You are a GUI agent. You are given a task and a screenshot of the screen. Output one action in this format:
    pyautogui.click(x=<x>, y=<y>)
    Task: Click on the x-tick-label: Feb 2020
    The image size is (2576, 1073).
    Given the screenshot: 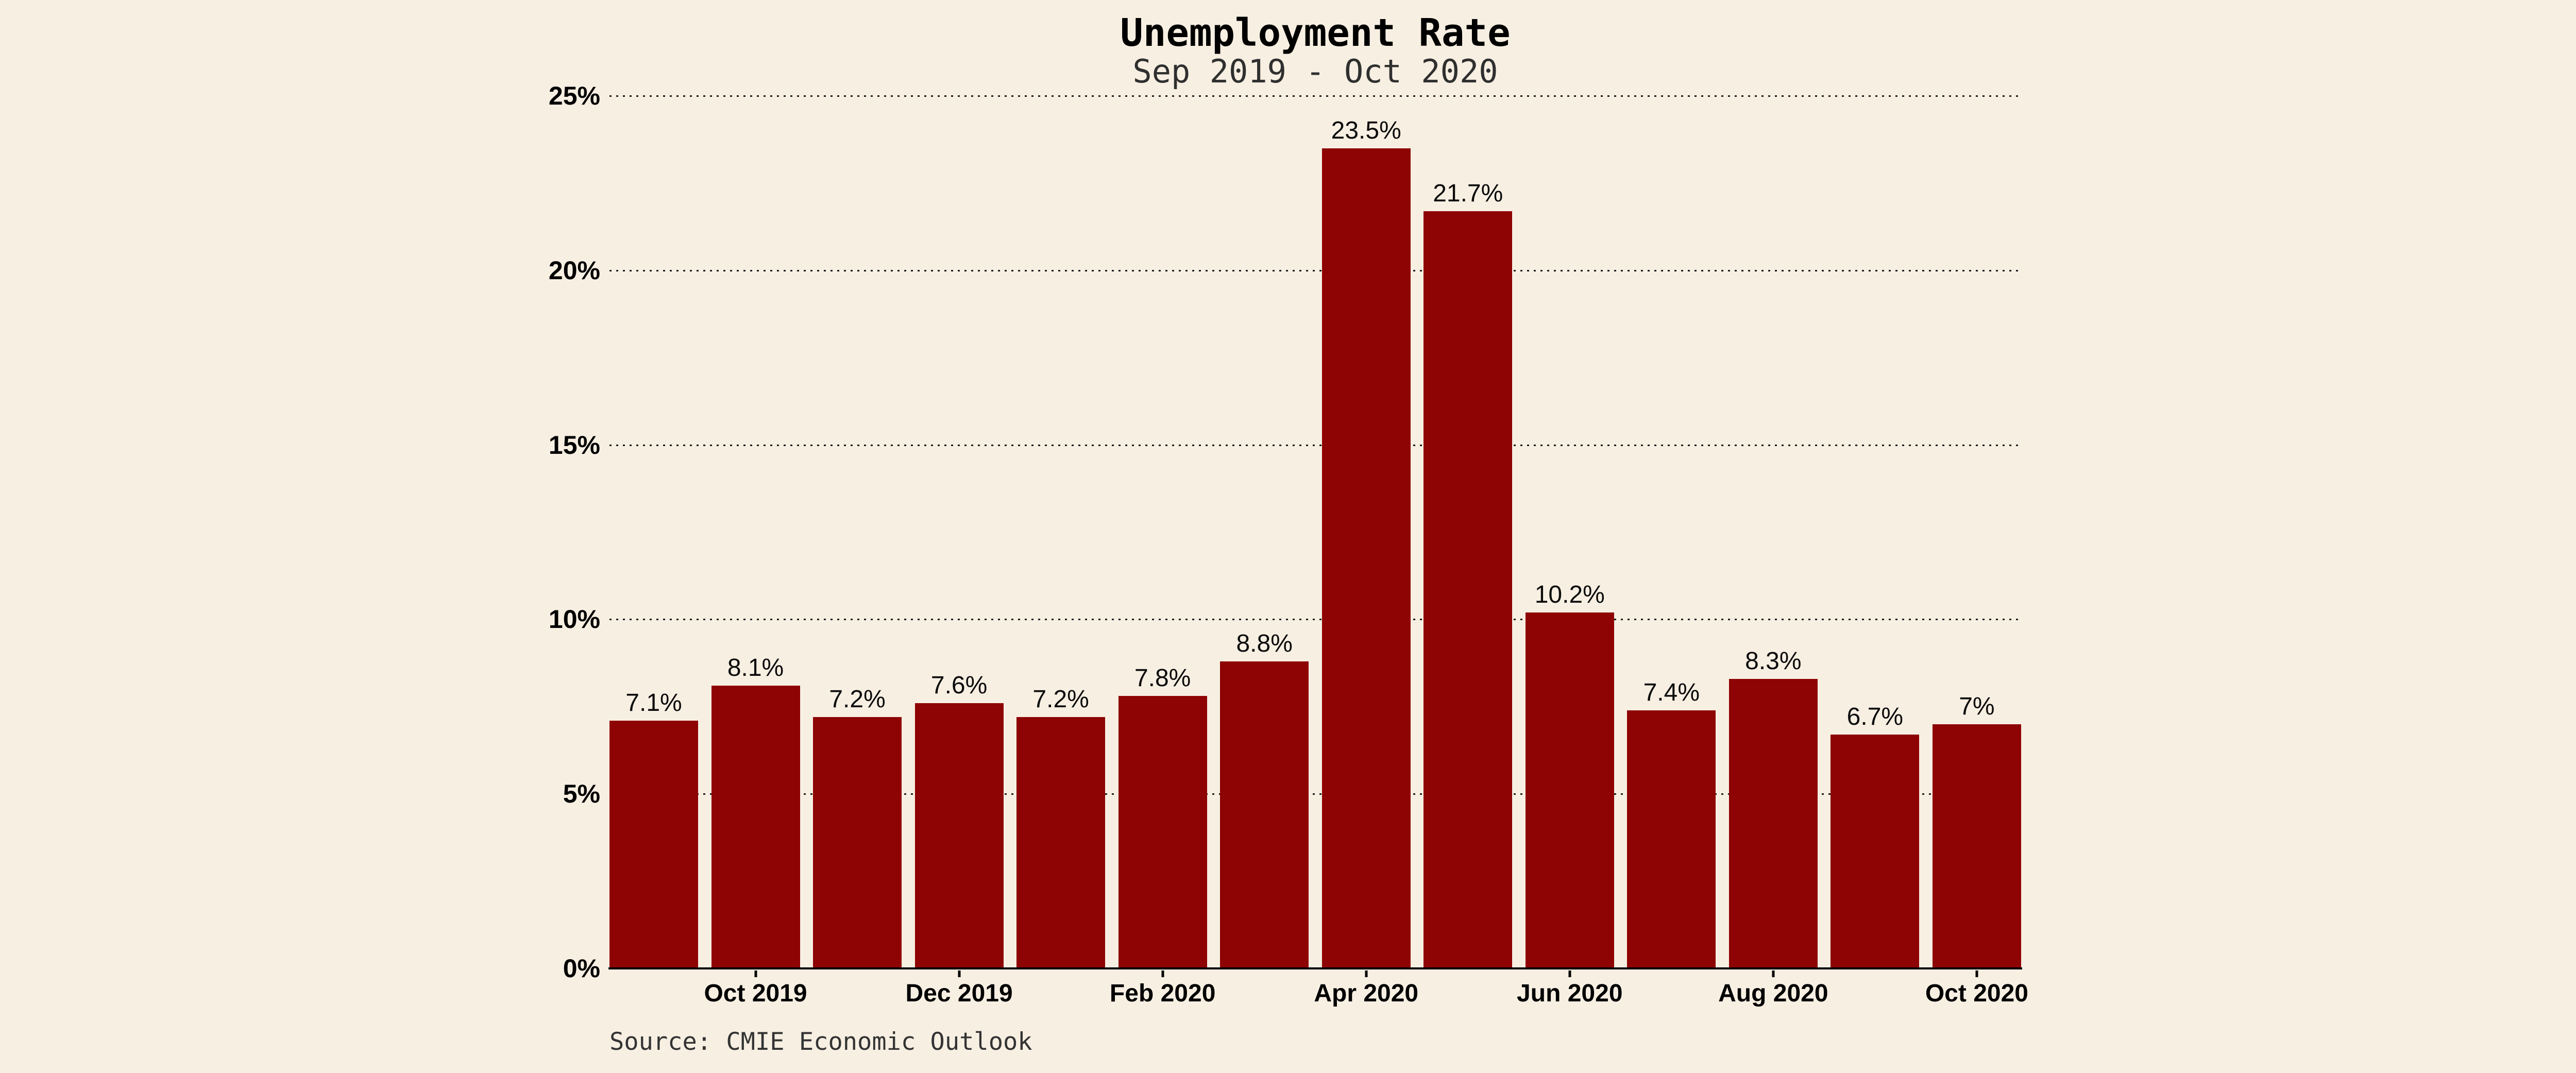 What is the action you would take?
    pyautogui.click(x=1162, y=993)
    